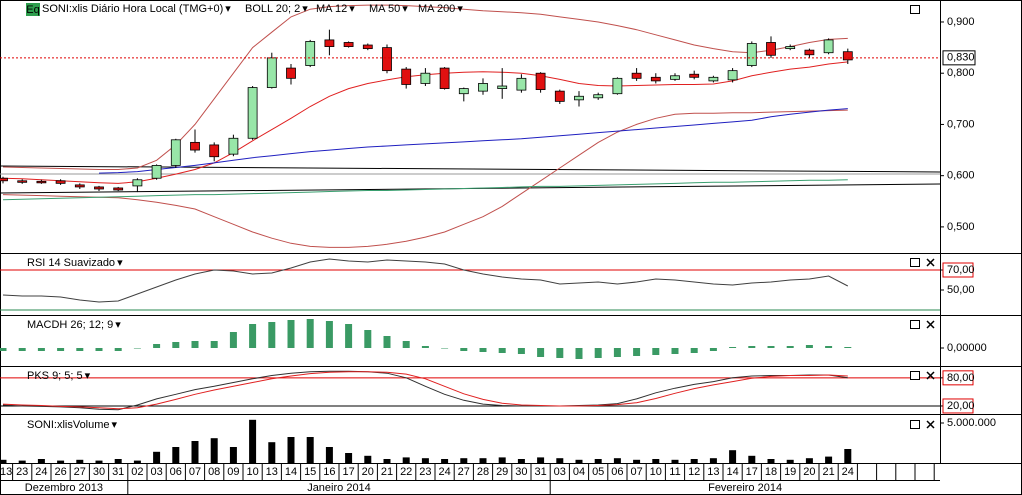  I want to click on x-tick-label: 09, so click(233, 472).